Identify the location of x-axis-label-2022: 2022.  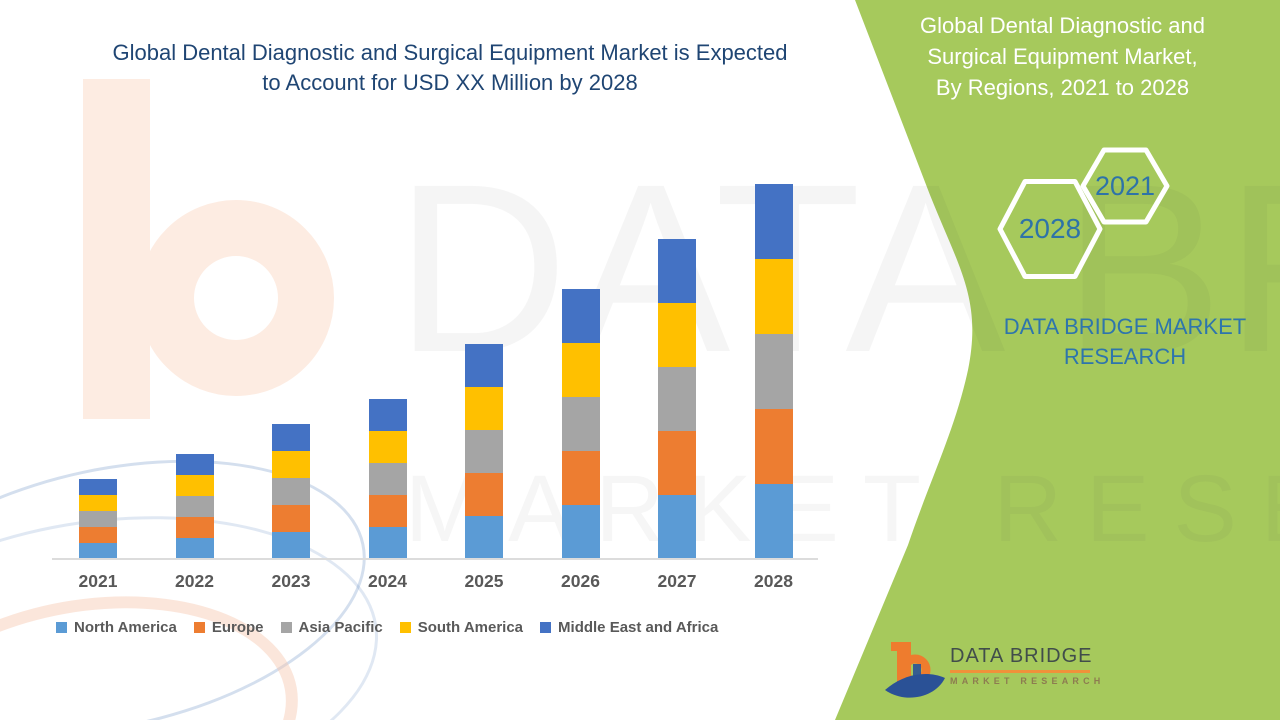
(194, 581).